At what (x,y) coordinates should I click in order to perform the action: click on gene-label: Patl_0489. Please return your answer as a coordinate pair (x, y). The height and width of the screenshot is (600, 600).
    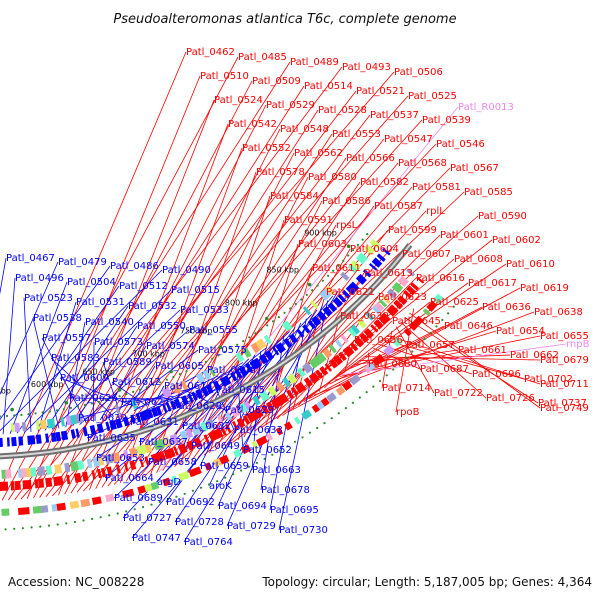
    Looking at the image, I should click on (314, 62).